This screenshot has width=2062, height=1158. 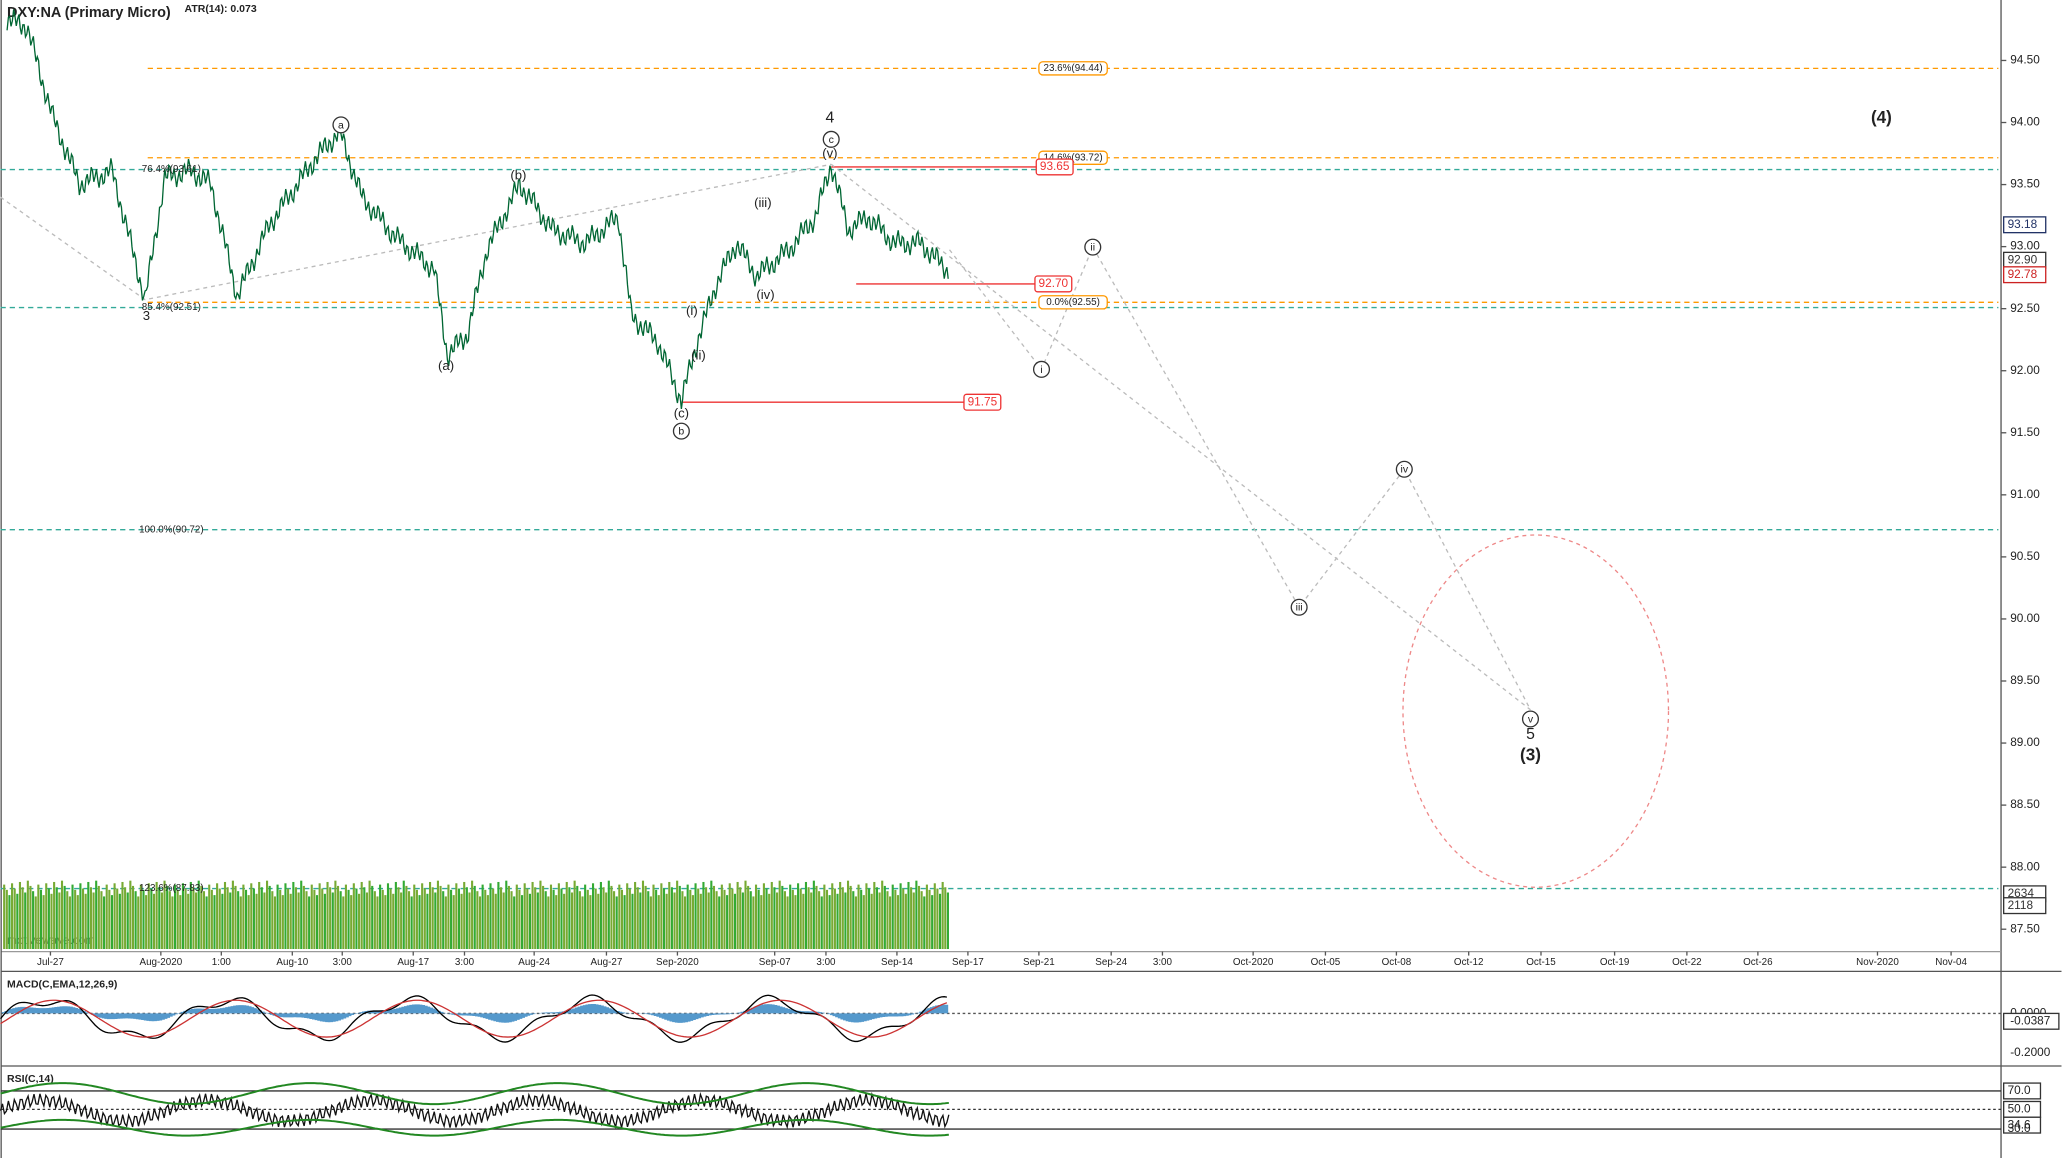 I want to click on price-tick-label: 94.00, so click(x=2025, y=122).